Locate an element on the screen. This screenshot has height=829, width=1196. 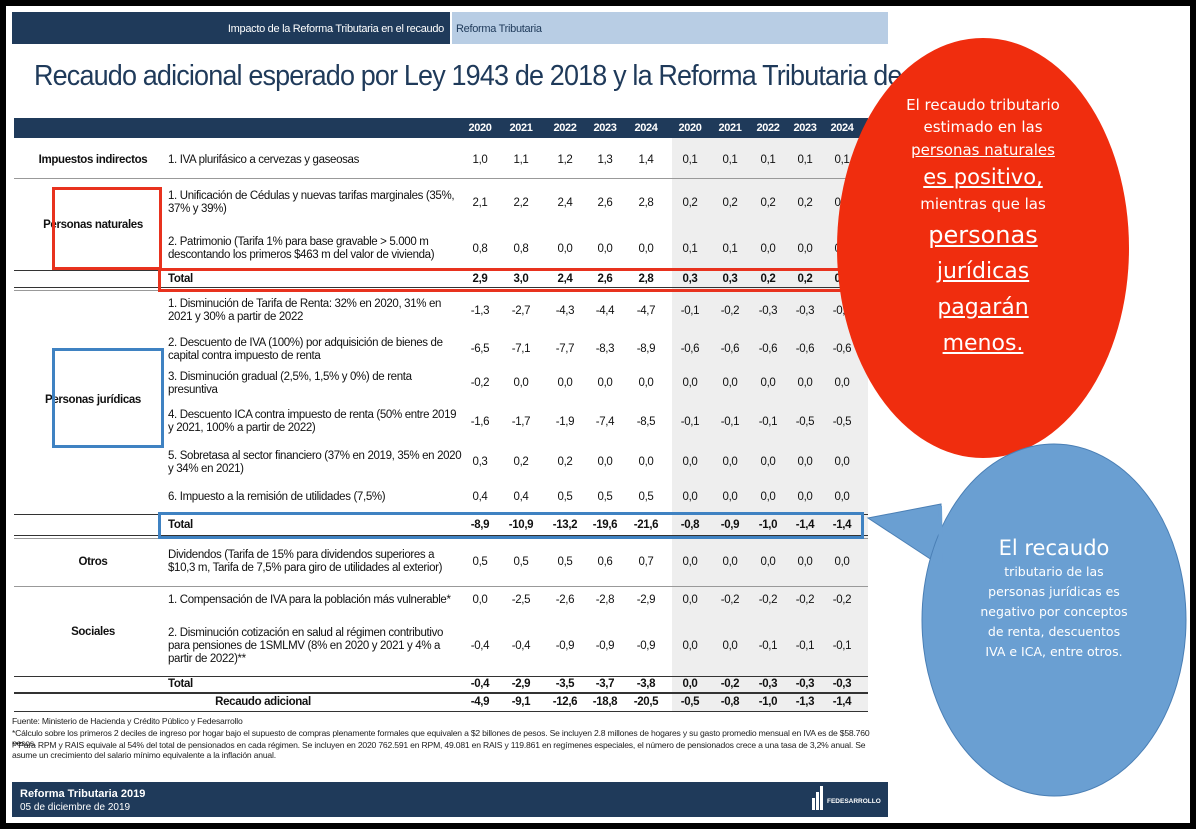
callout-line: El recaudo tributario is located at coordinates (983, 105).